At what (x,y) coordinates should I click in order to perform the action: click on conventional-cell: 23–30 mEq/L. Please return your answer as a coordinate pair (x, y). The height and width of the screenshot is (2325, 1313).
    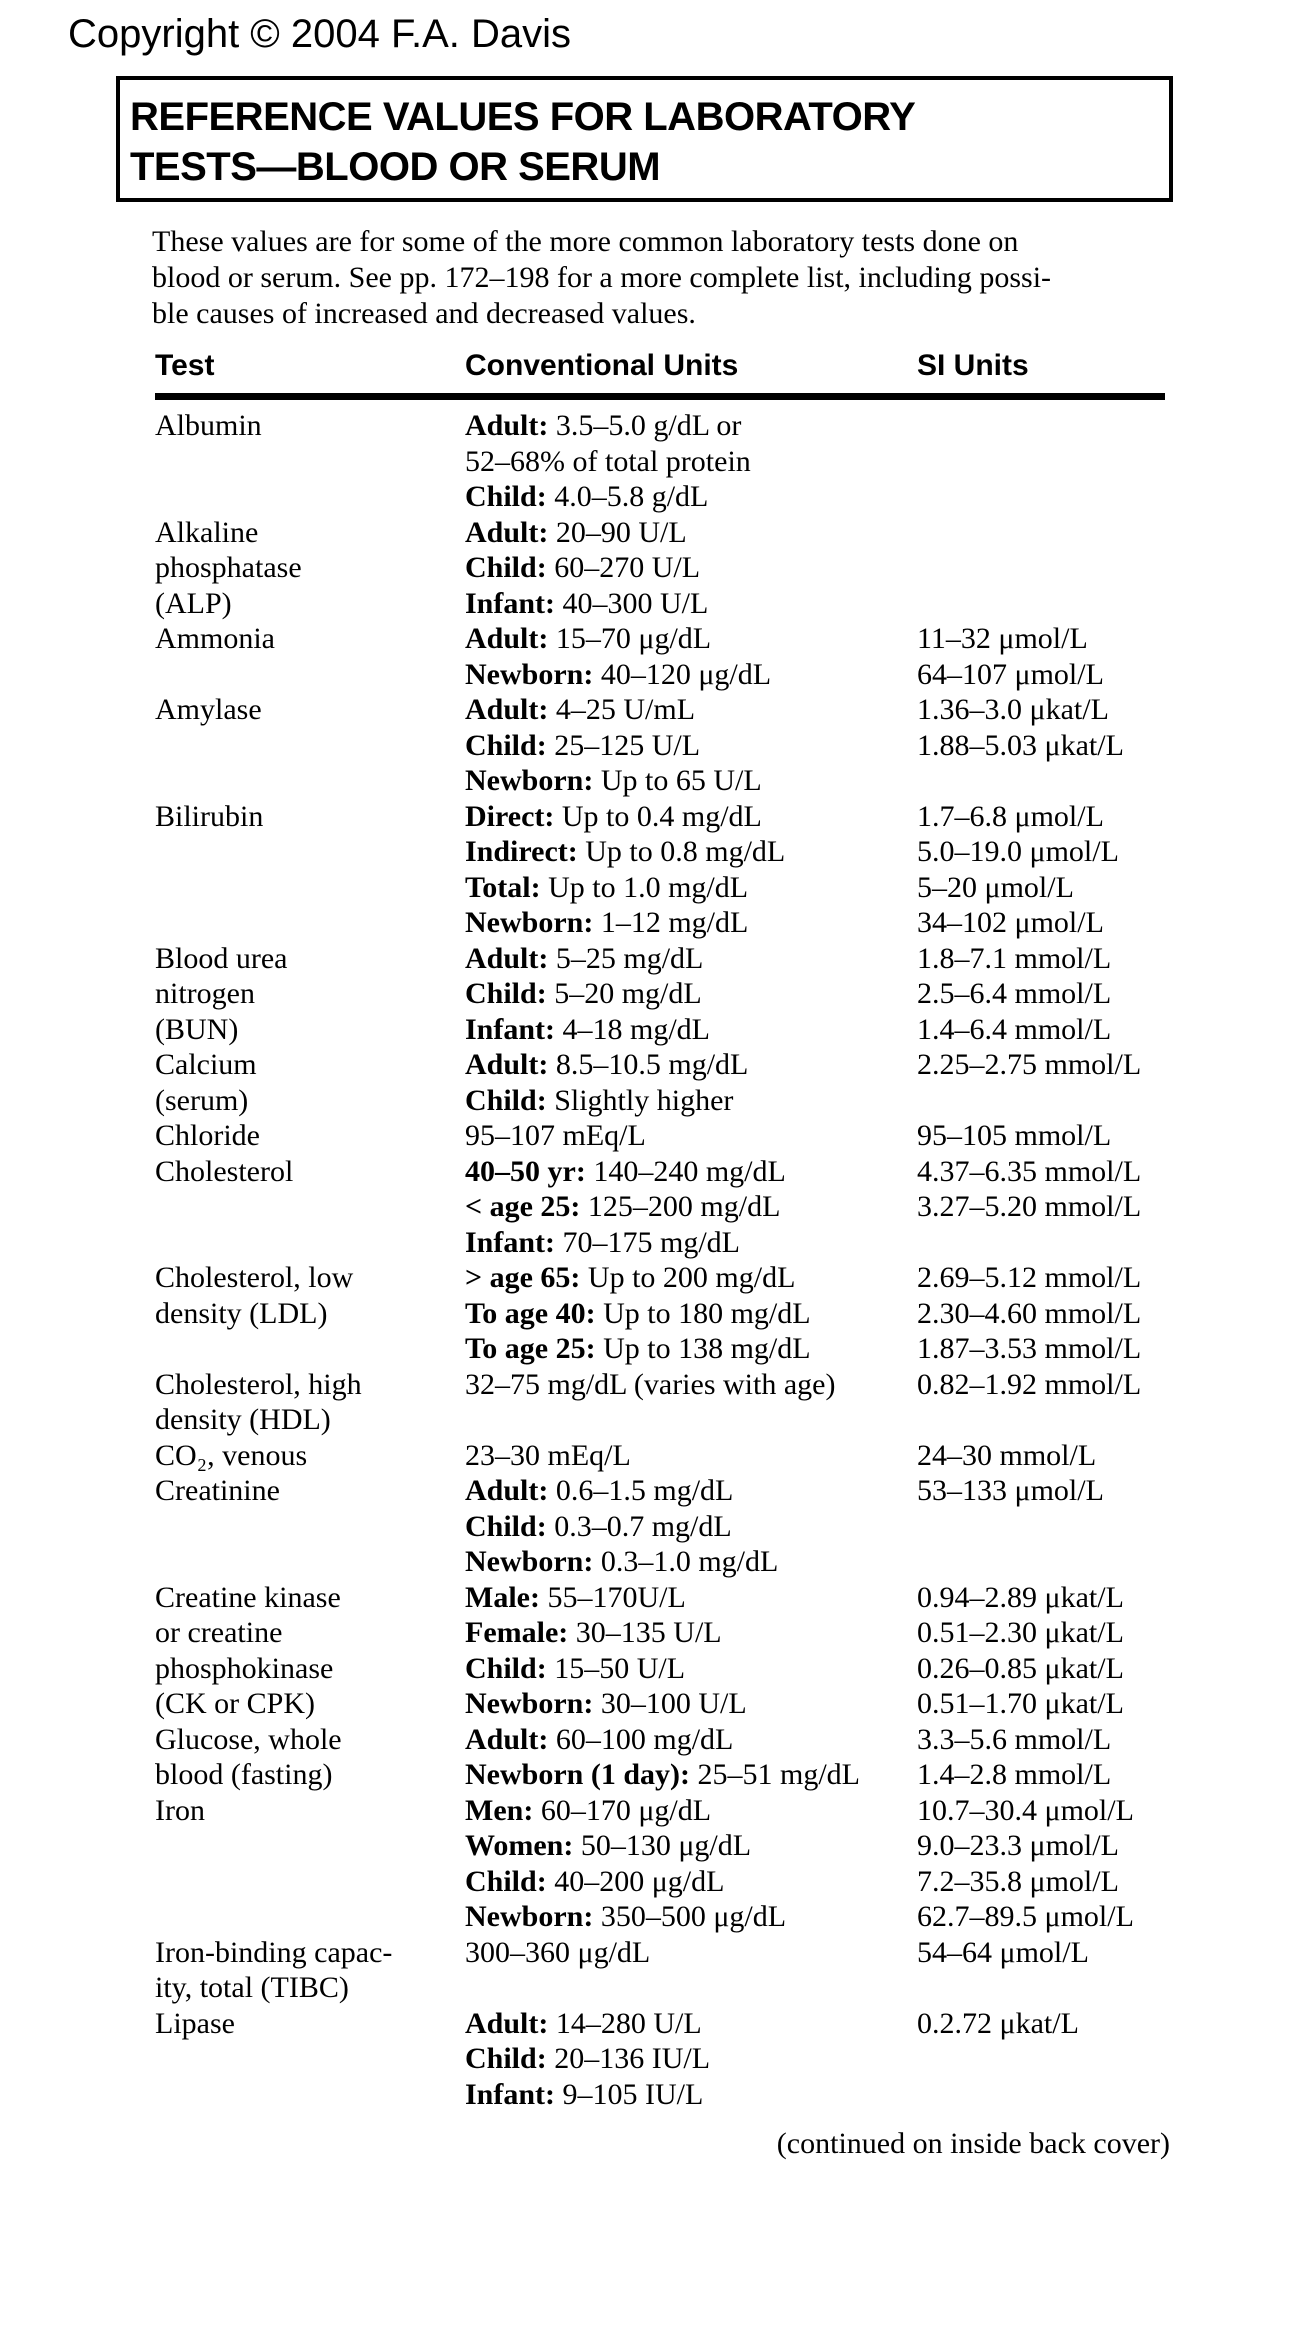
    Looking at the image, I should click on (548, 1455).